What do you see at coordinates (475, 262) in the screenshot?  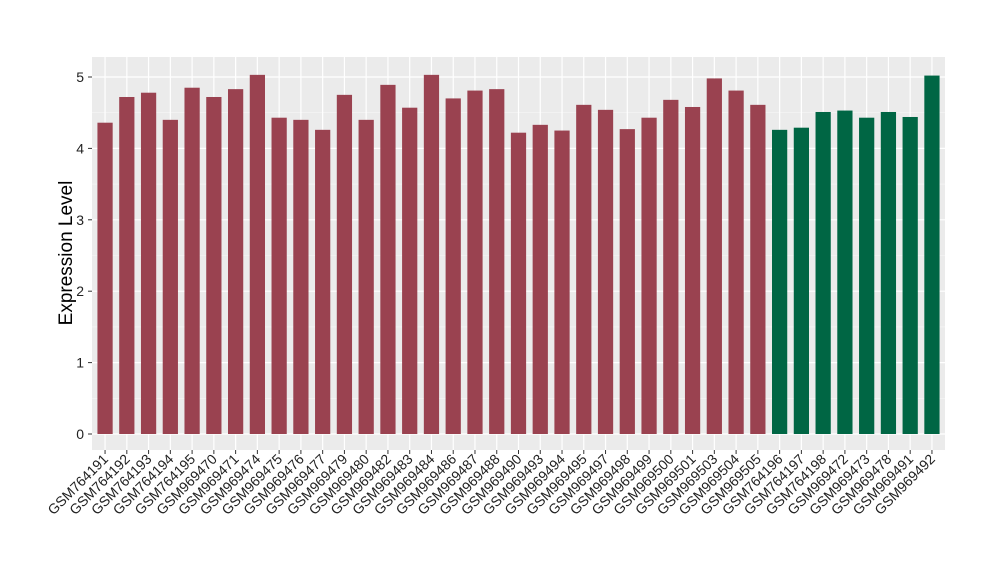 I see `bar-GSM969487` at bounding box center [475, 262].